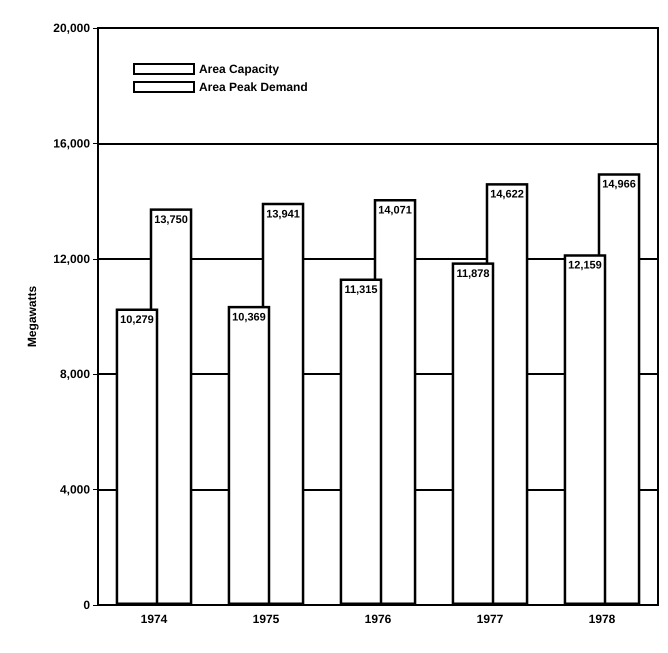  I want to click on data-label: 11,315, so click(361, 290).